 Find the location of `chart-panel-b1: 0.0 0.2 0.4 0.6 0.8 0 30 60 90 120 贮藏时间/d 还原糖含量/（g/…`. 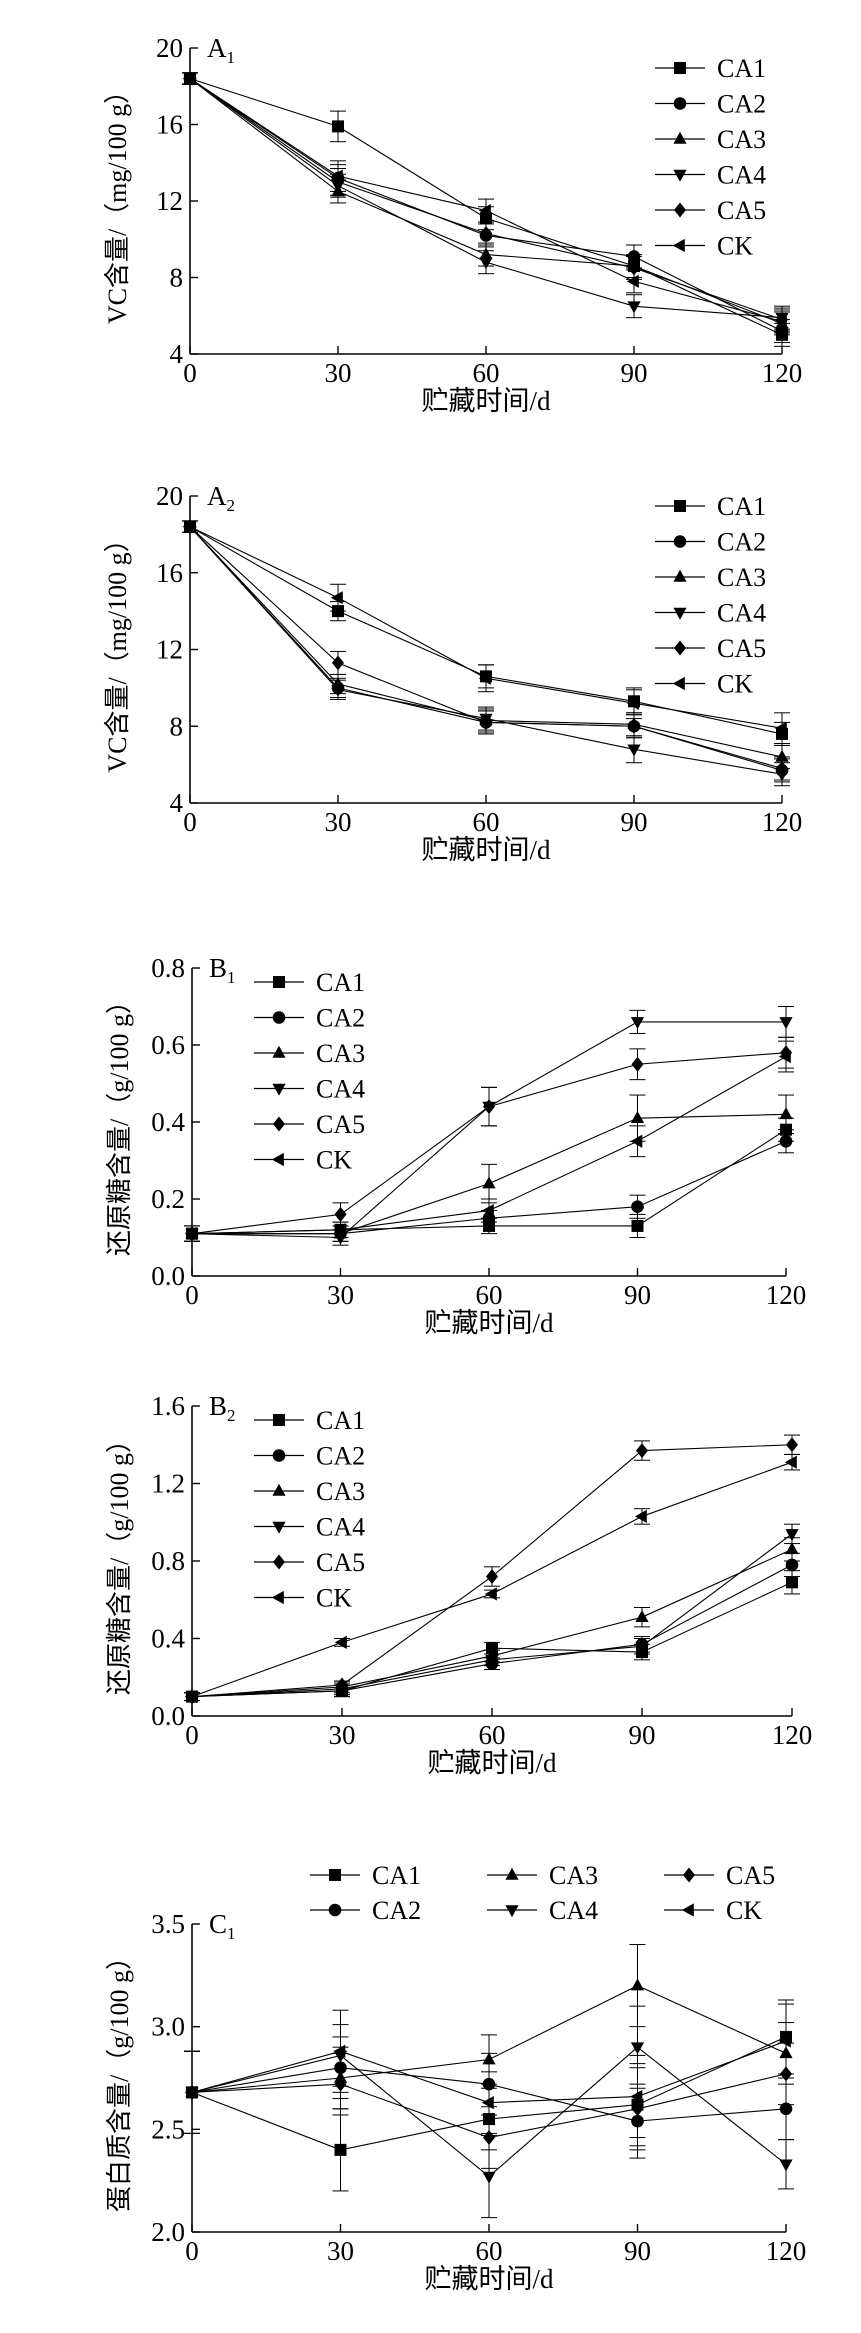

chart-panel-b1: 0.0 0.2 0.4 0.6 0.8 0 30 60 90 120 贮藏时间/d 还原糖含量/（g/… is located at coordinates (455, 1145).